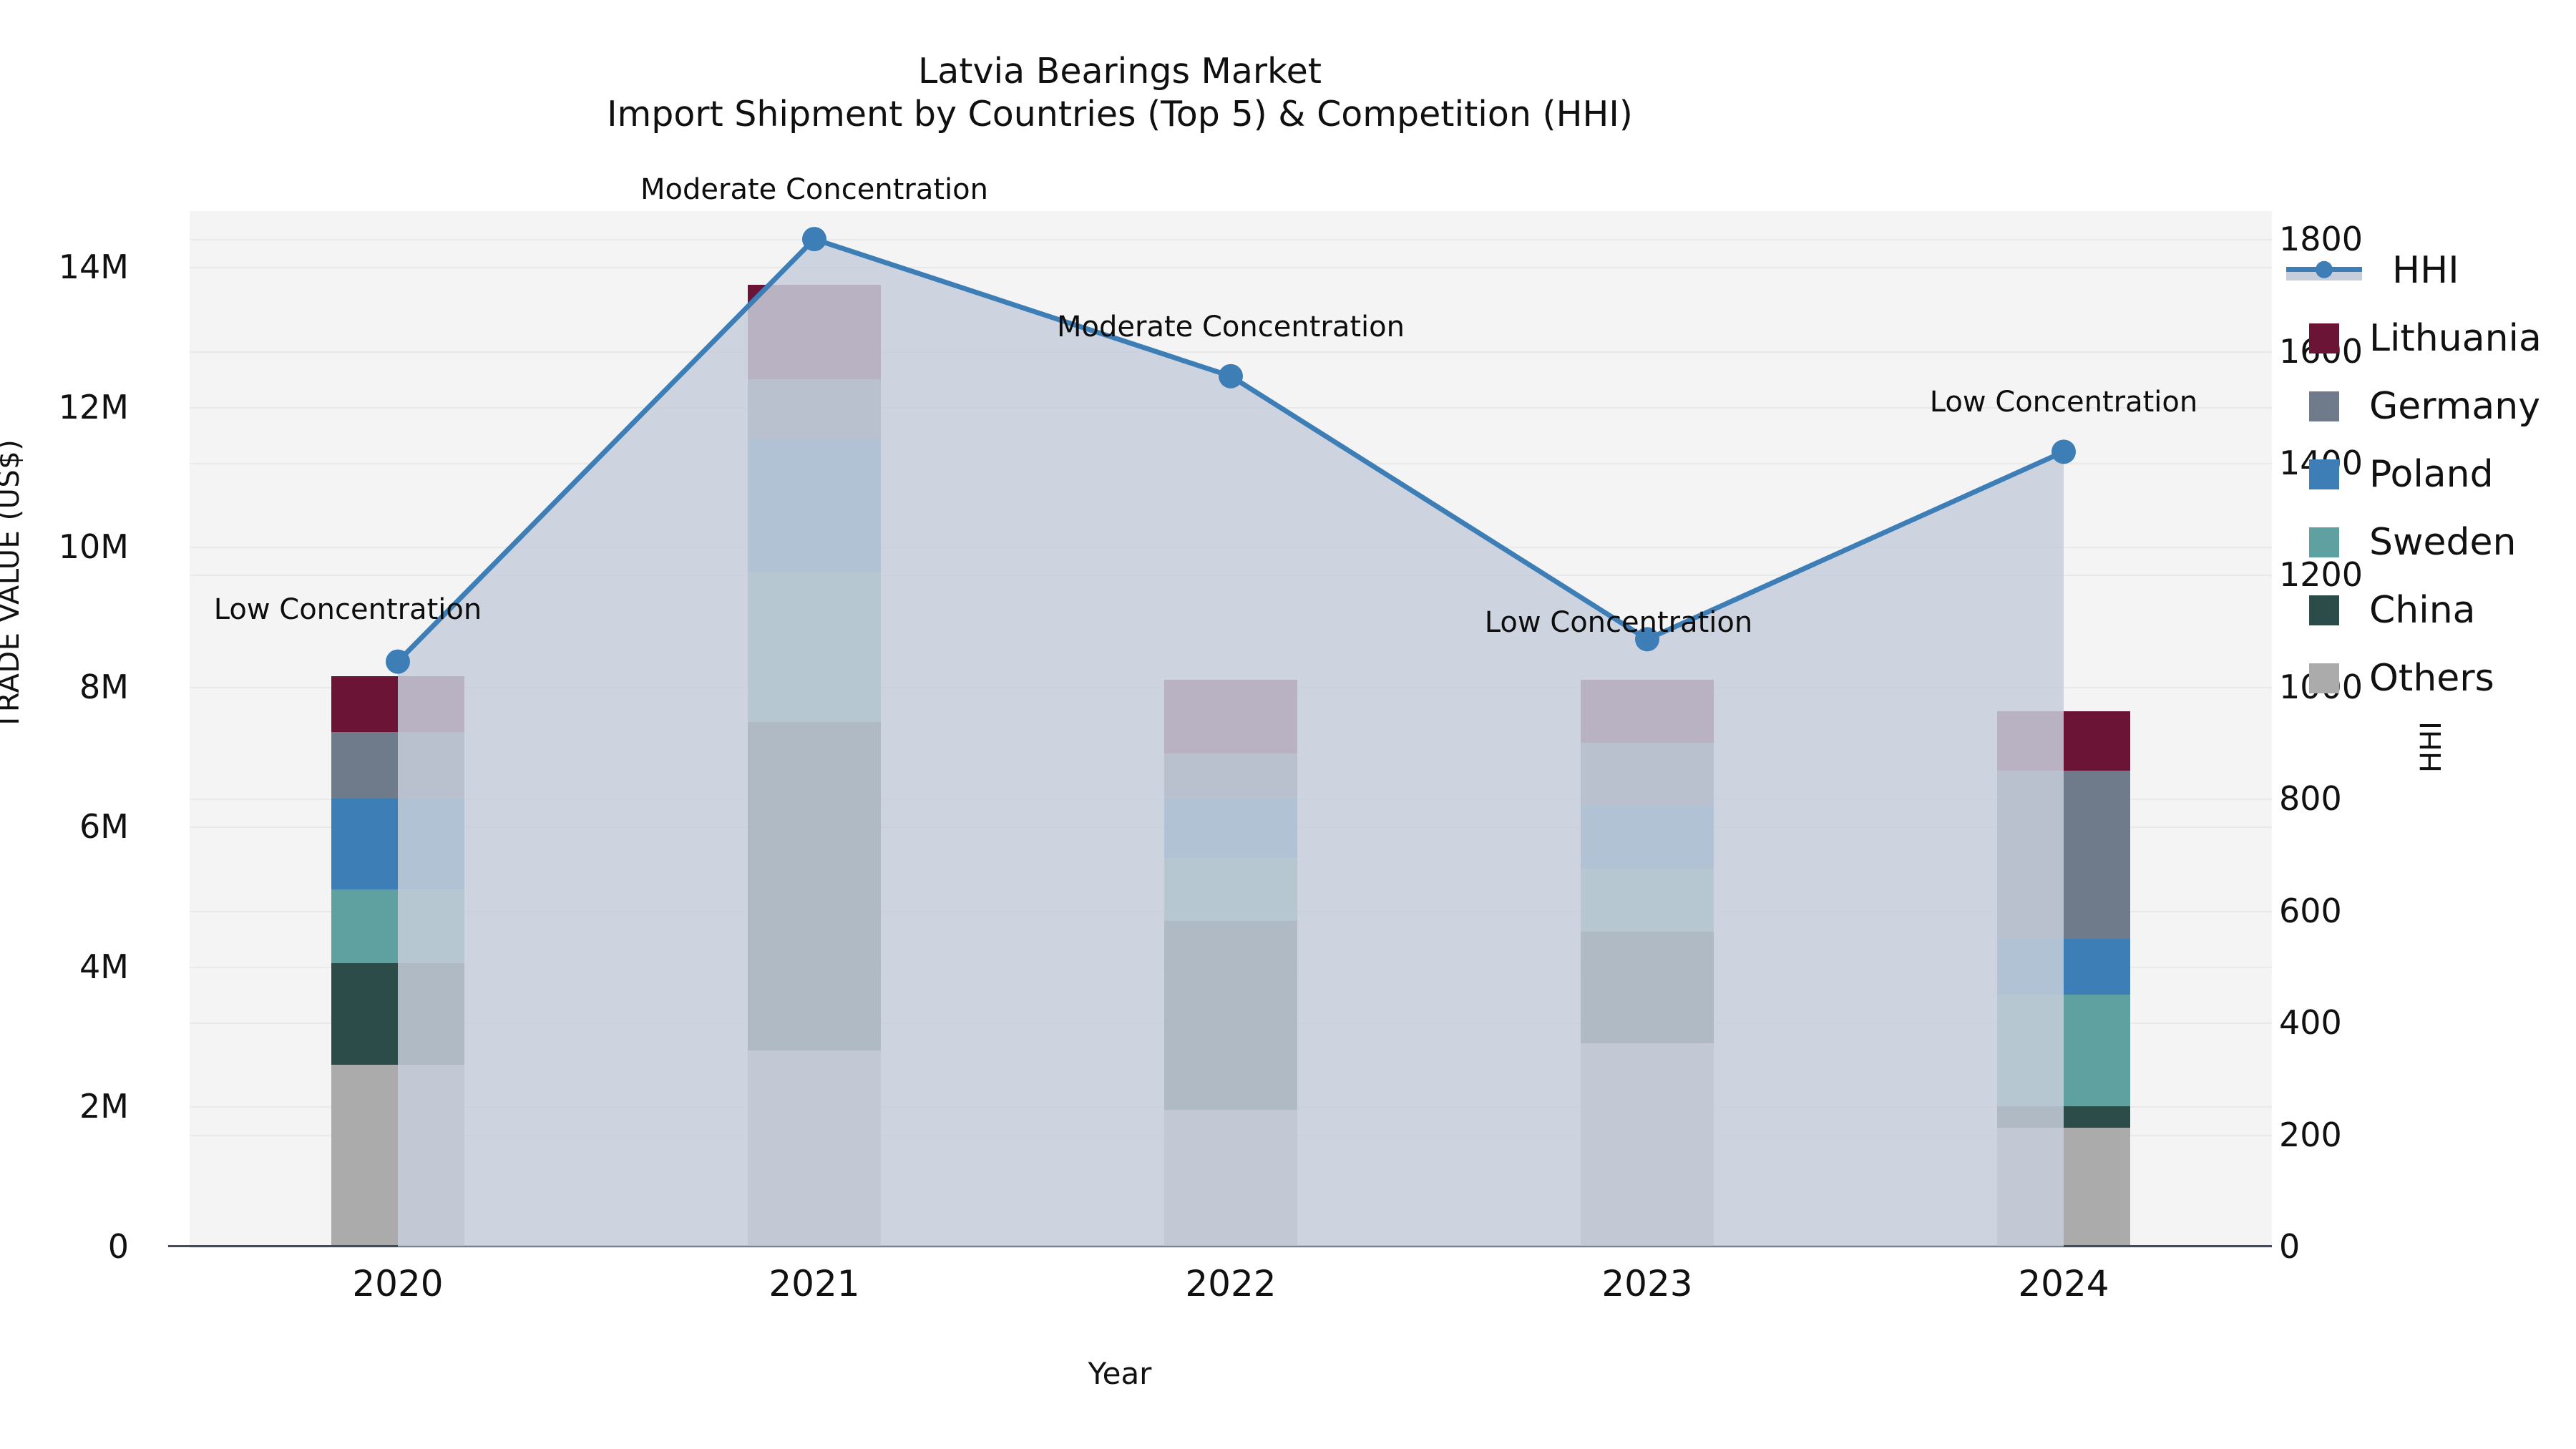 This screenshot has width=2576, height=1449. What do you see at coordinates (93, 267) in the screenshot?
I see `y-tick-label: 14M` at bounding box center [93, 267].